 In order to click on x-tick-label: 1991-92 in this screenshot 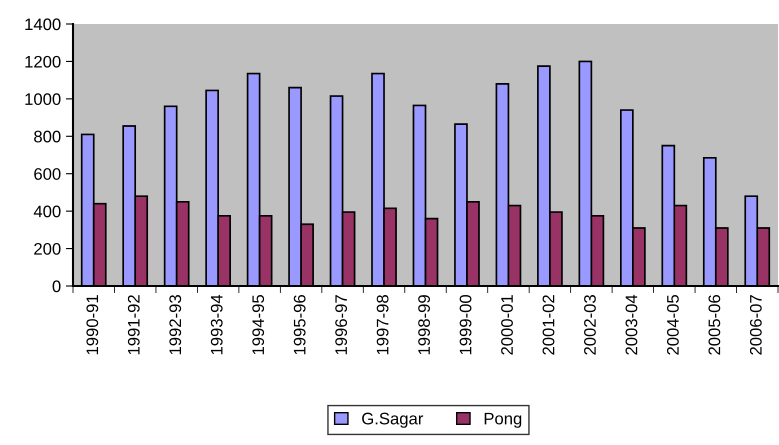, I will do `click(134, 324)`.